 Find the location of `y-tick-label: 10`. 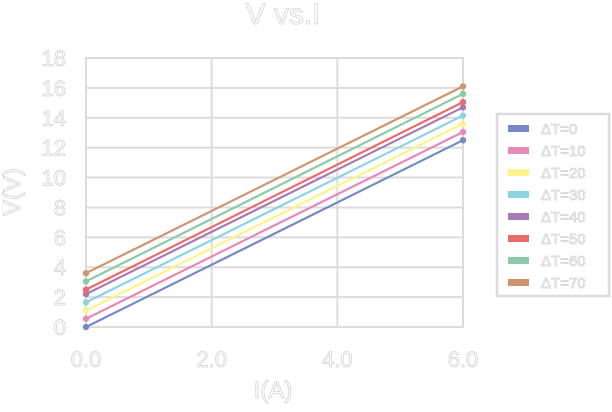

y-tick-label: 10 is located at coordinates (54, 178).